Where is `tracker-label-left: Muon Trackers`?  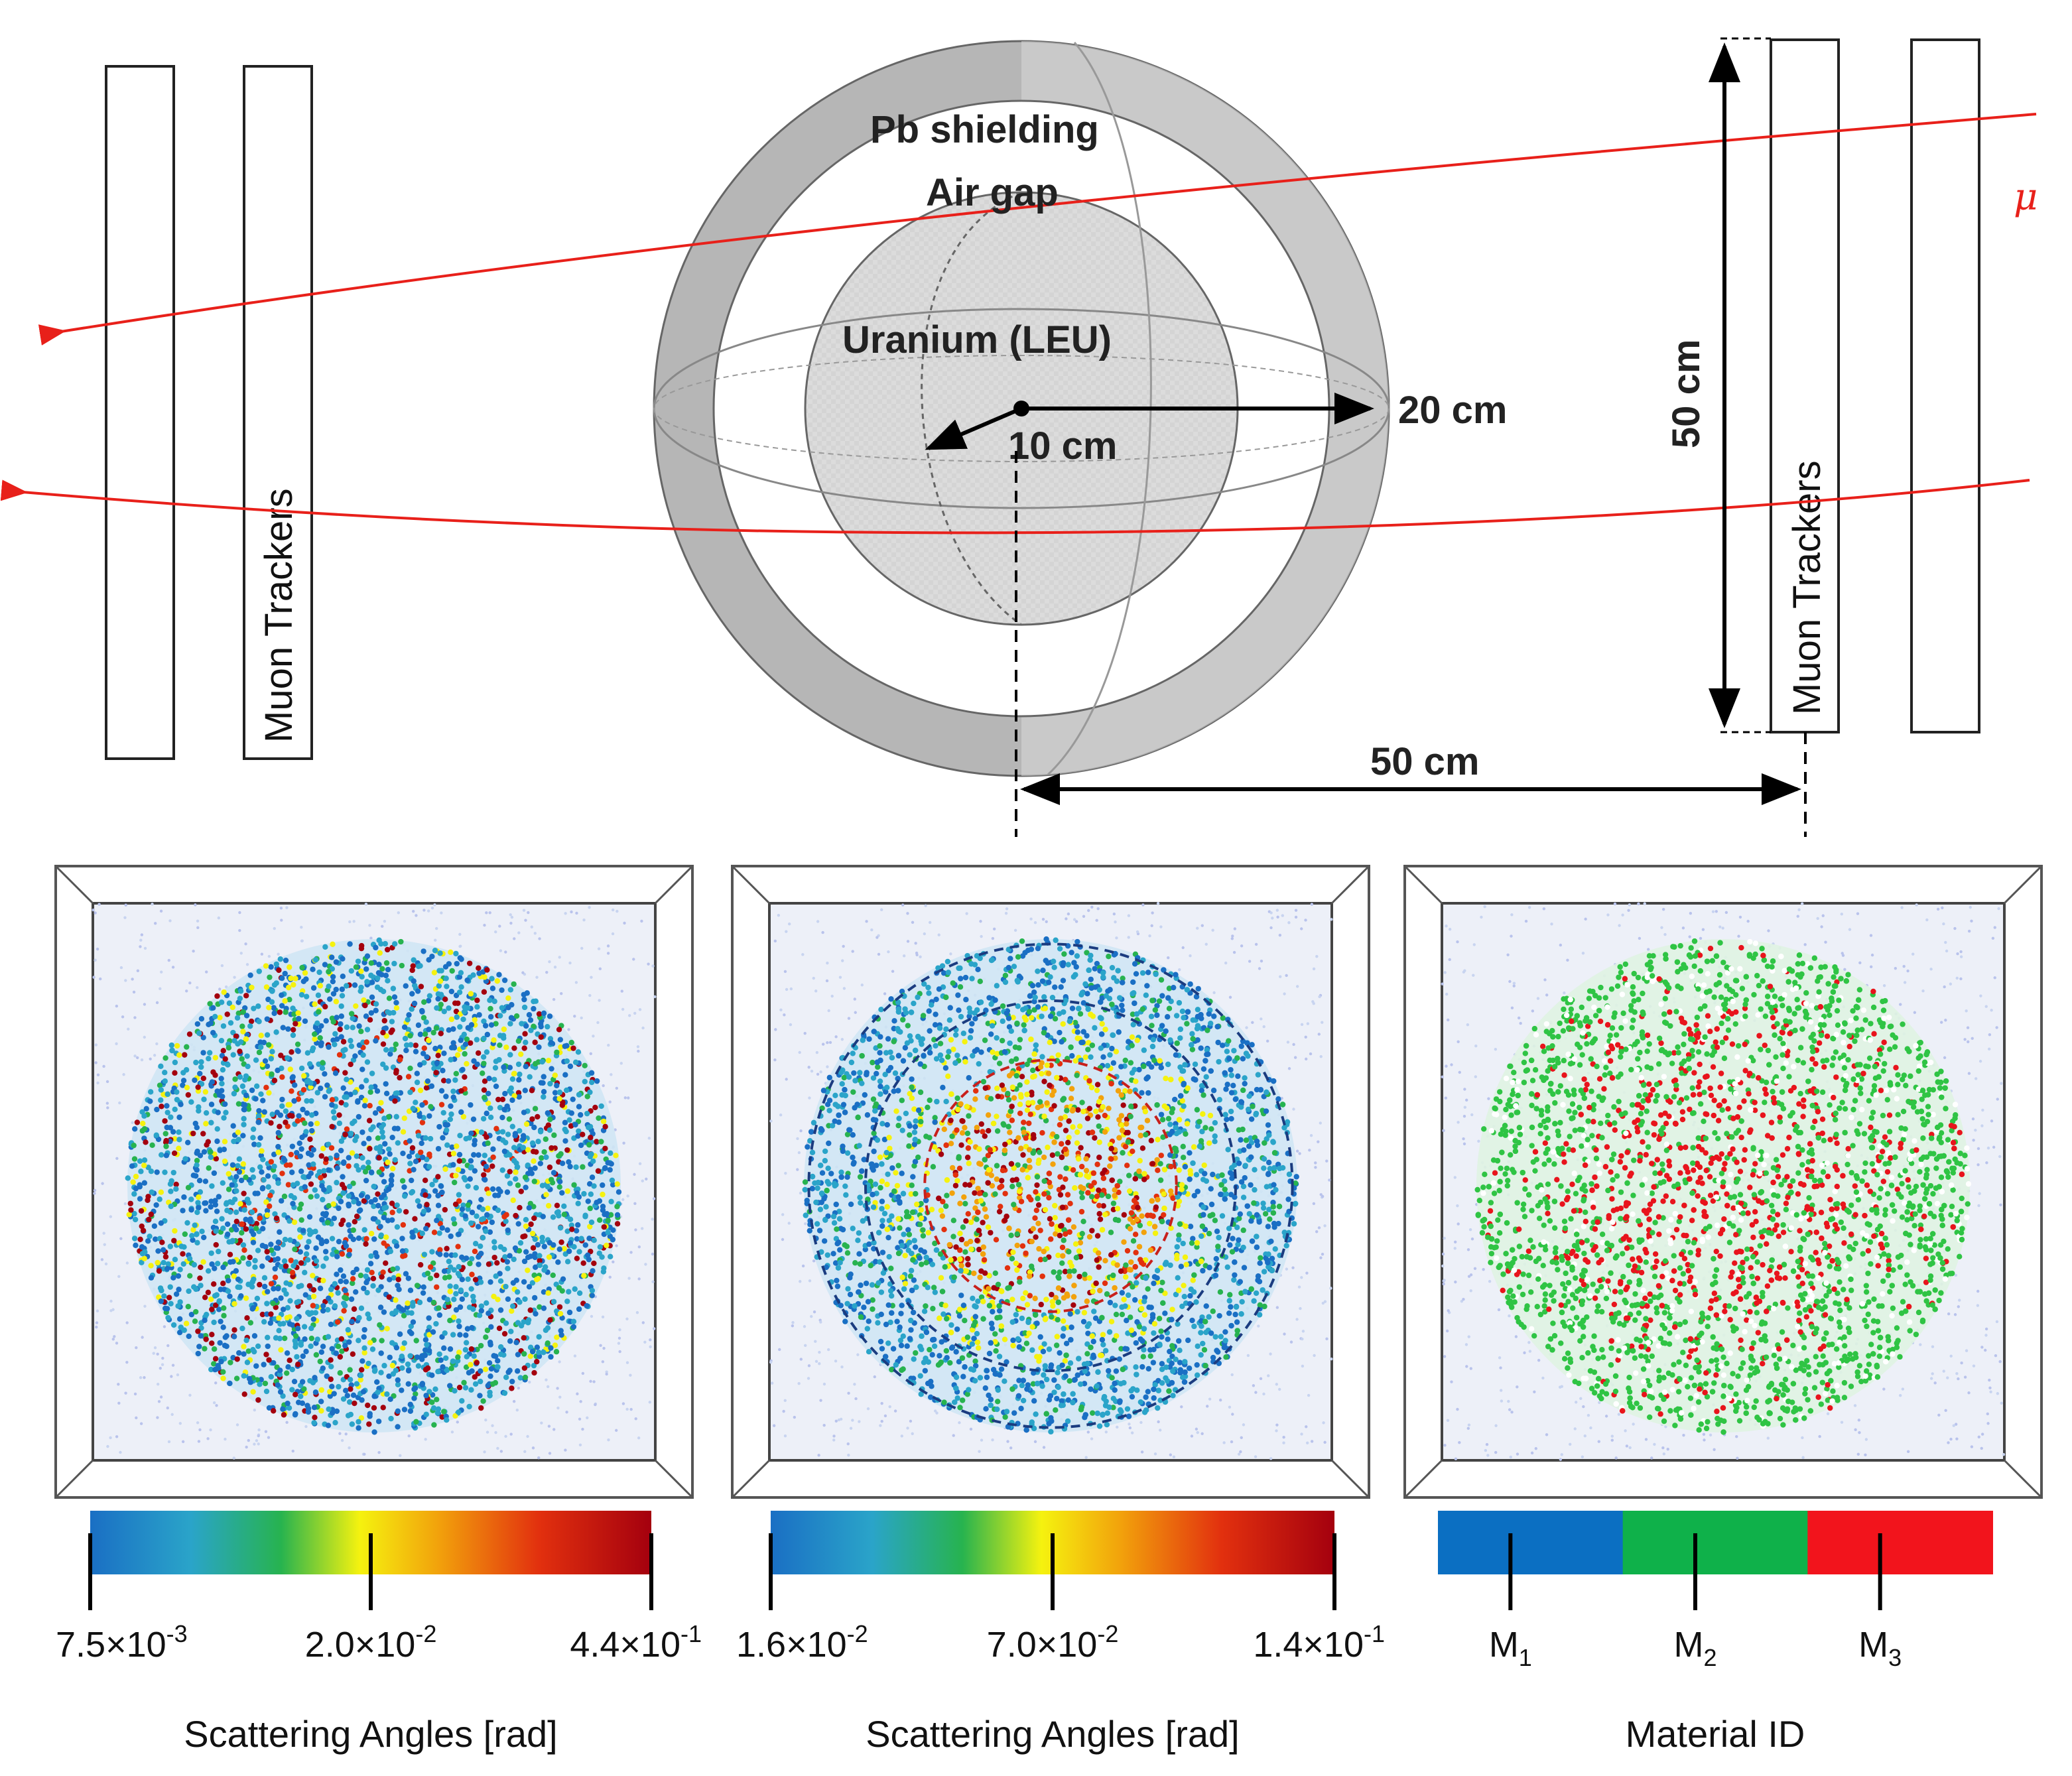 tracker-label-left: Muon Trackers is located at coordinates (278, 616).